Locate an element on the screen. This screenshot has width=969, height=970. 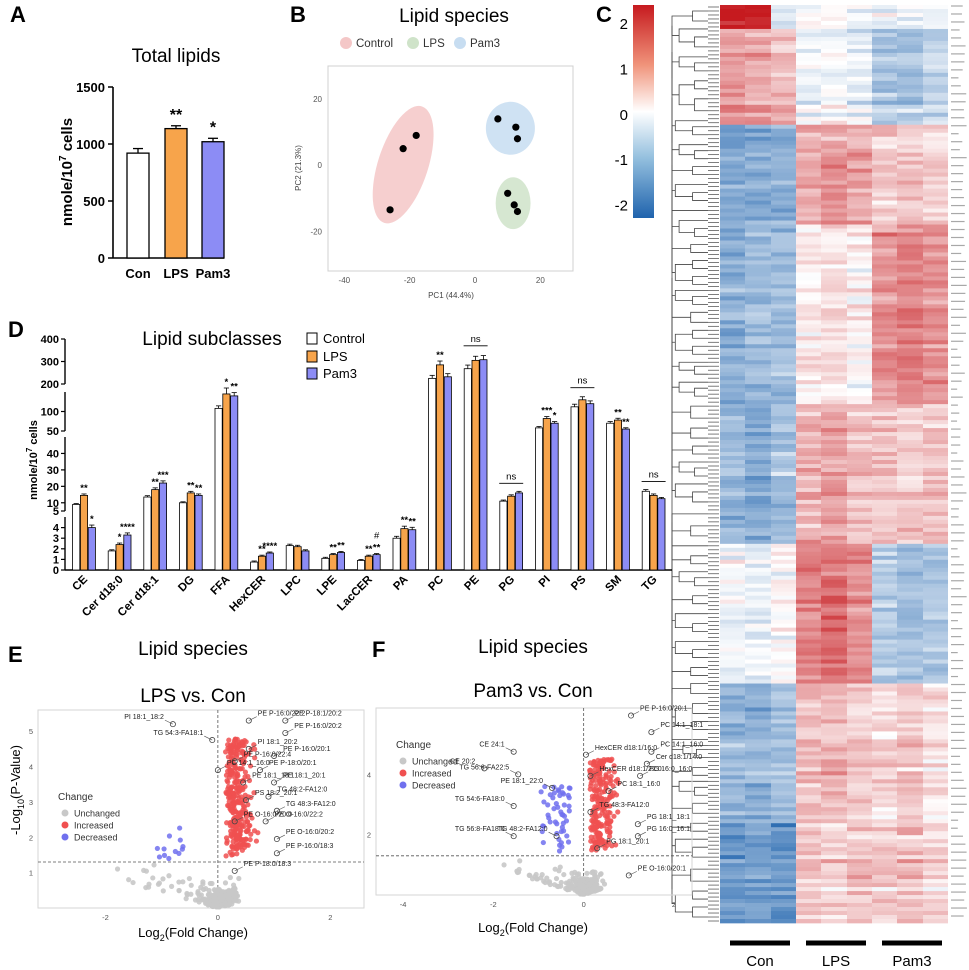
panel-e-point-unchanged is located at coordinates (203, 882).